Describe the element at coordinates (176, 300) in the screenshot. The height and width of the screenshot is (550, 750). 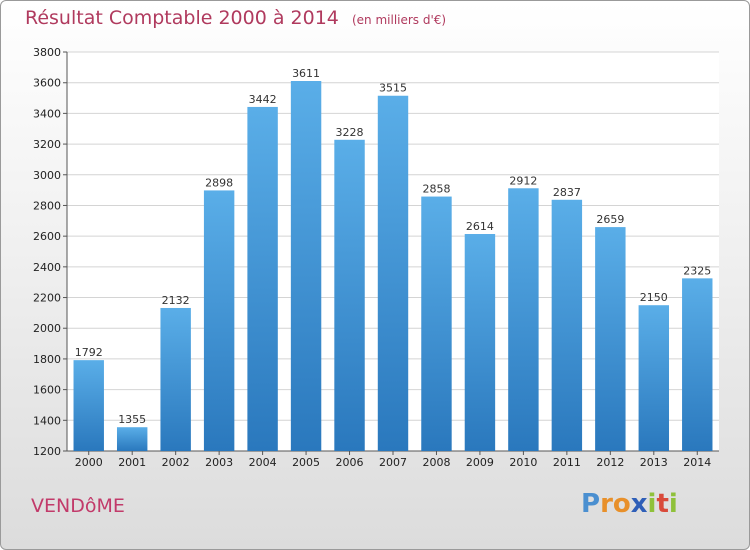
I see `value-label-2002: 2132` at that location.